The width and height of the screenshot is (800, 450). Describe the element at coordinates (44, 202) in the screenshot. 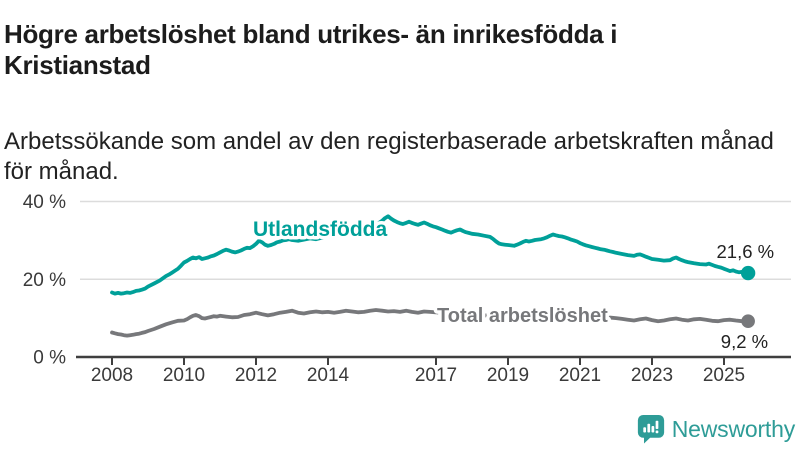

I see `y-axis-label: 40 %` at that location.